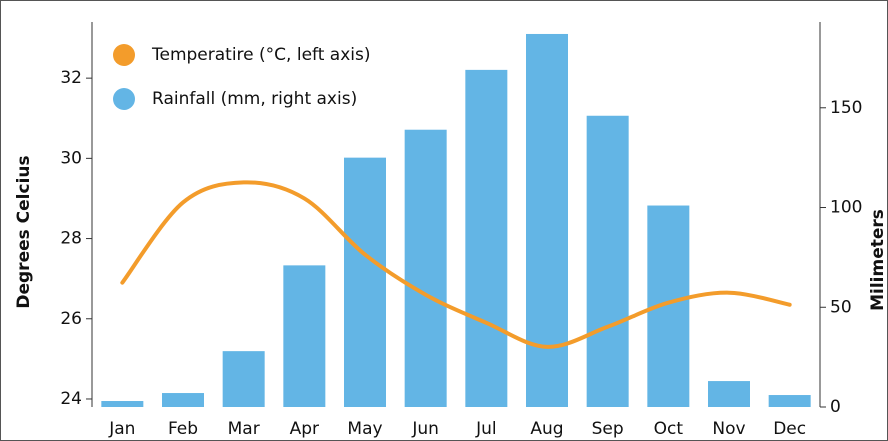 The width and height of the screenshot is (888, 441). I want to click on legend-label: Rainfall (mm, right axis), so click(254, 99).